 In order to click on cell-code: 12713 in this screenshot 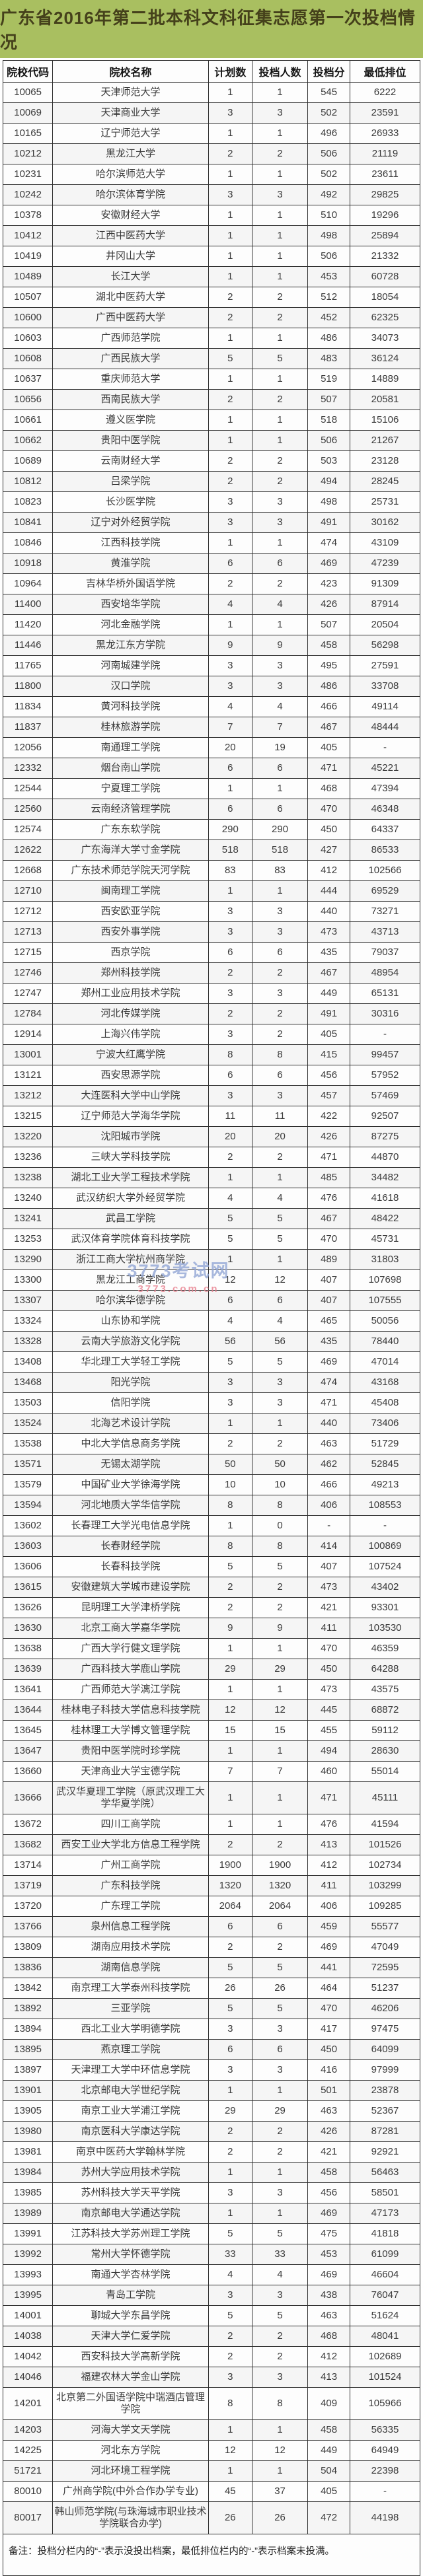, I will do `click(28, 932)`.